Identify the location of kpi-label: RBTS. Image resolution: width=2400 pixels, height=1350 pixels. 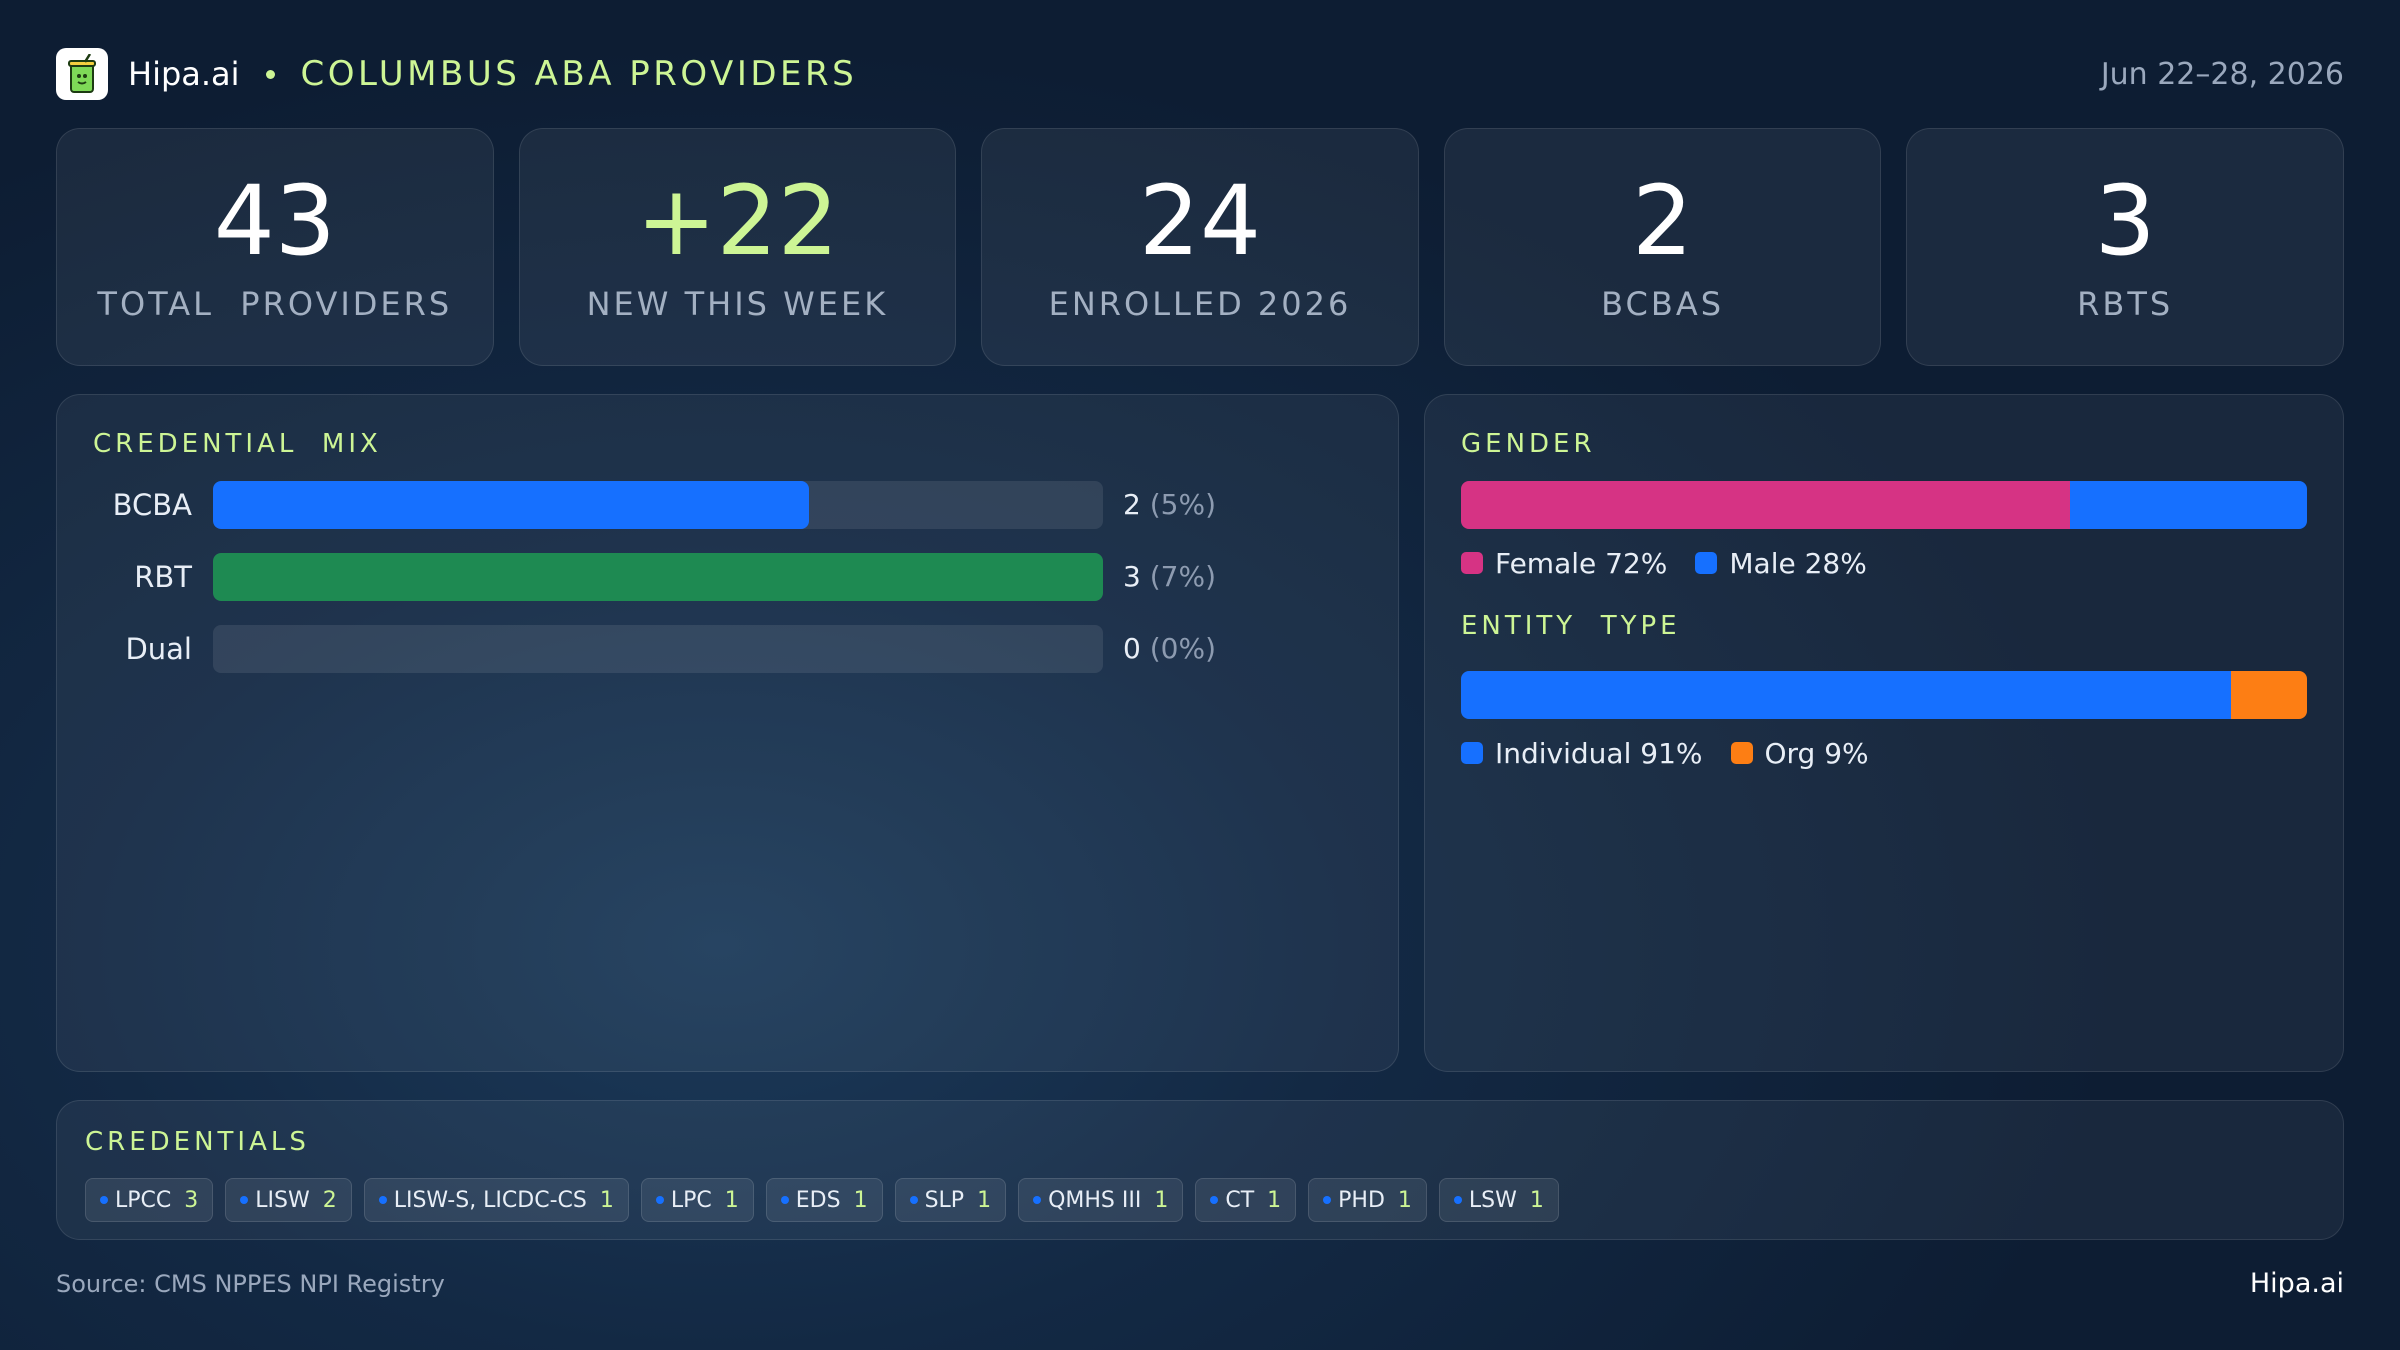
(2125, 304).